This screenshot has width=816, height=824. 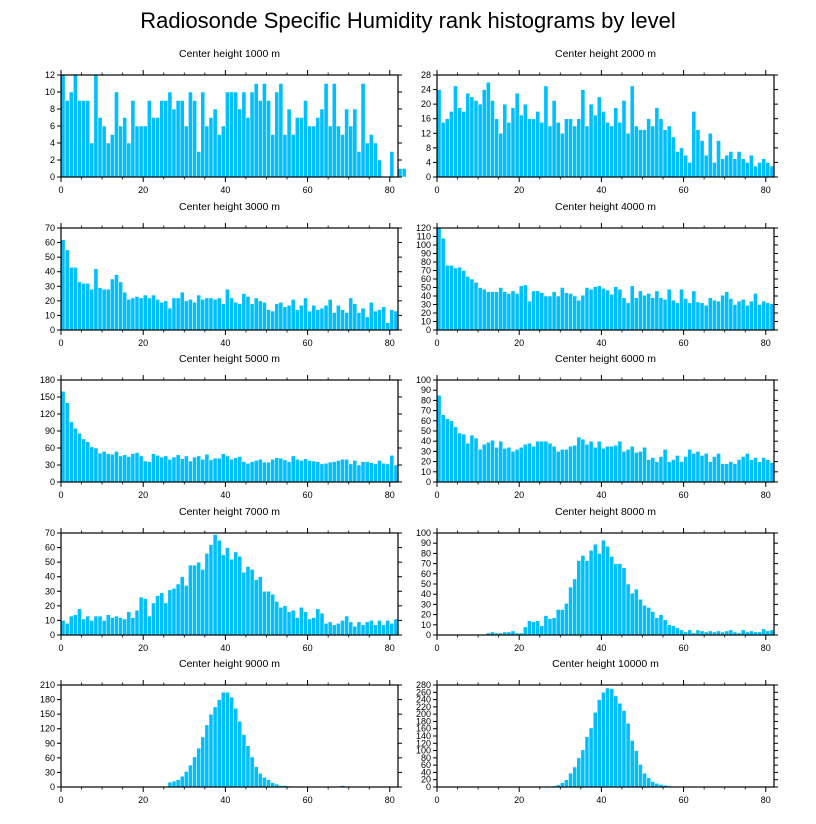 I want to click on x-tick-label: 60, so click(x=308, y=190).